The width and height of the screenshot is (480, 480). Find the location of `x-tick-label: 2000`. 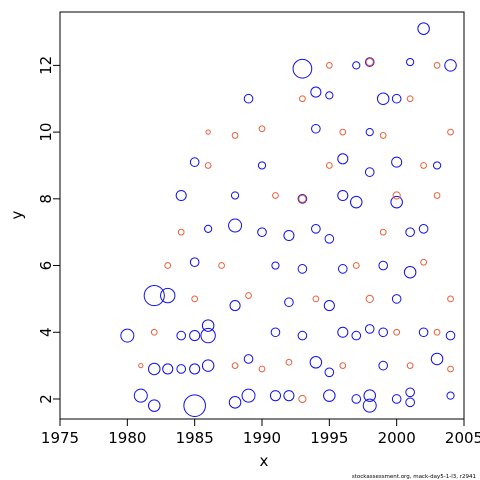

x-tick-label: 2000 is located at coordinates (397, 438).